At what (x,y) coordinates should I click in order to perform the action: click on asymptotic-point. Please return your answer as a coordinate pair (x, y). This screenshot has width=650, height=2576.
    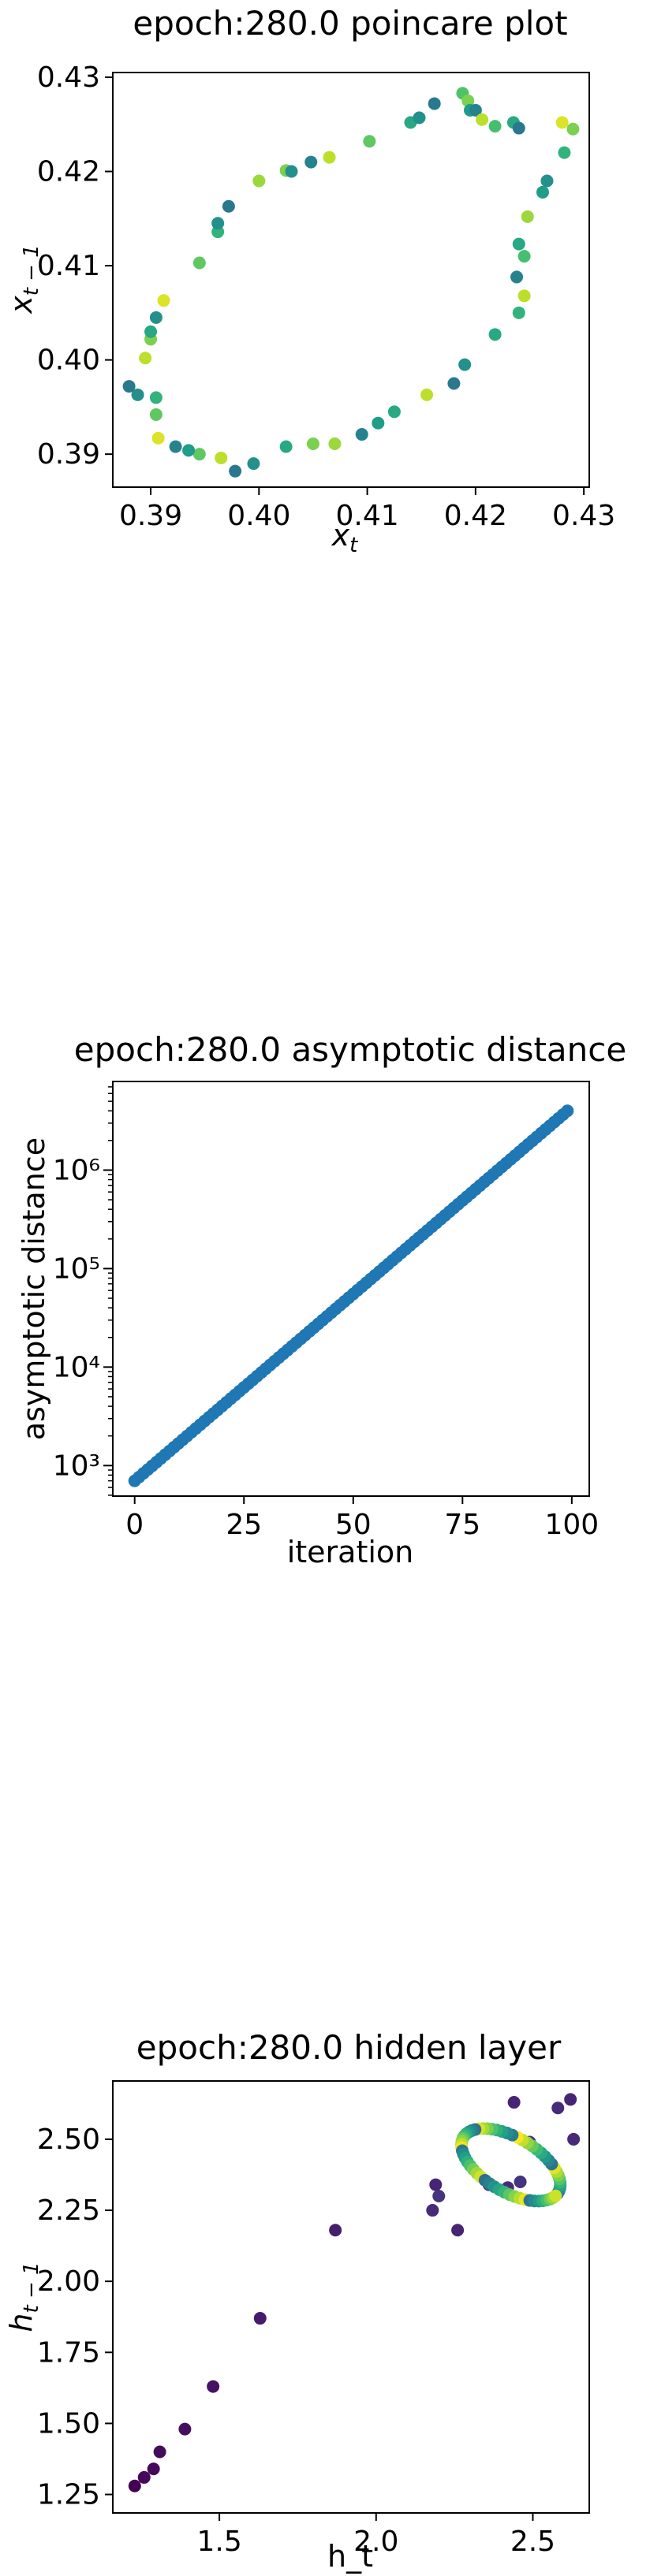
    Looking at the image, I should click on (567, 1111).